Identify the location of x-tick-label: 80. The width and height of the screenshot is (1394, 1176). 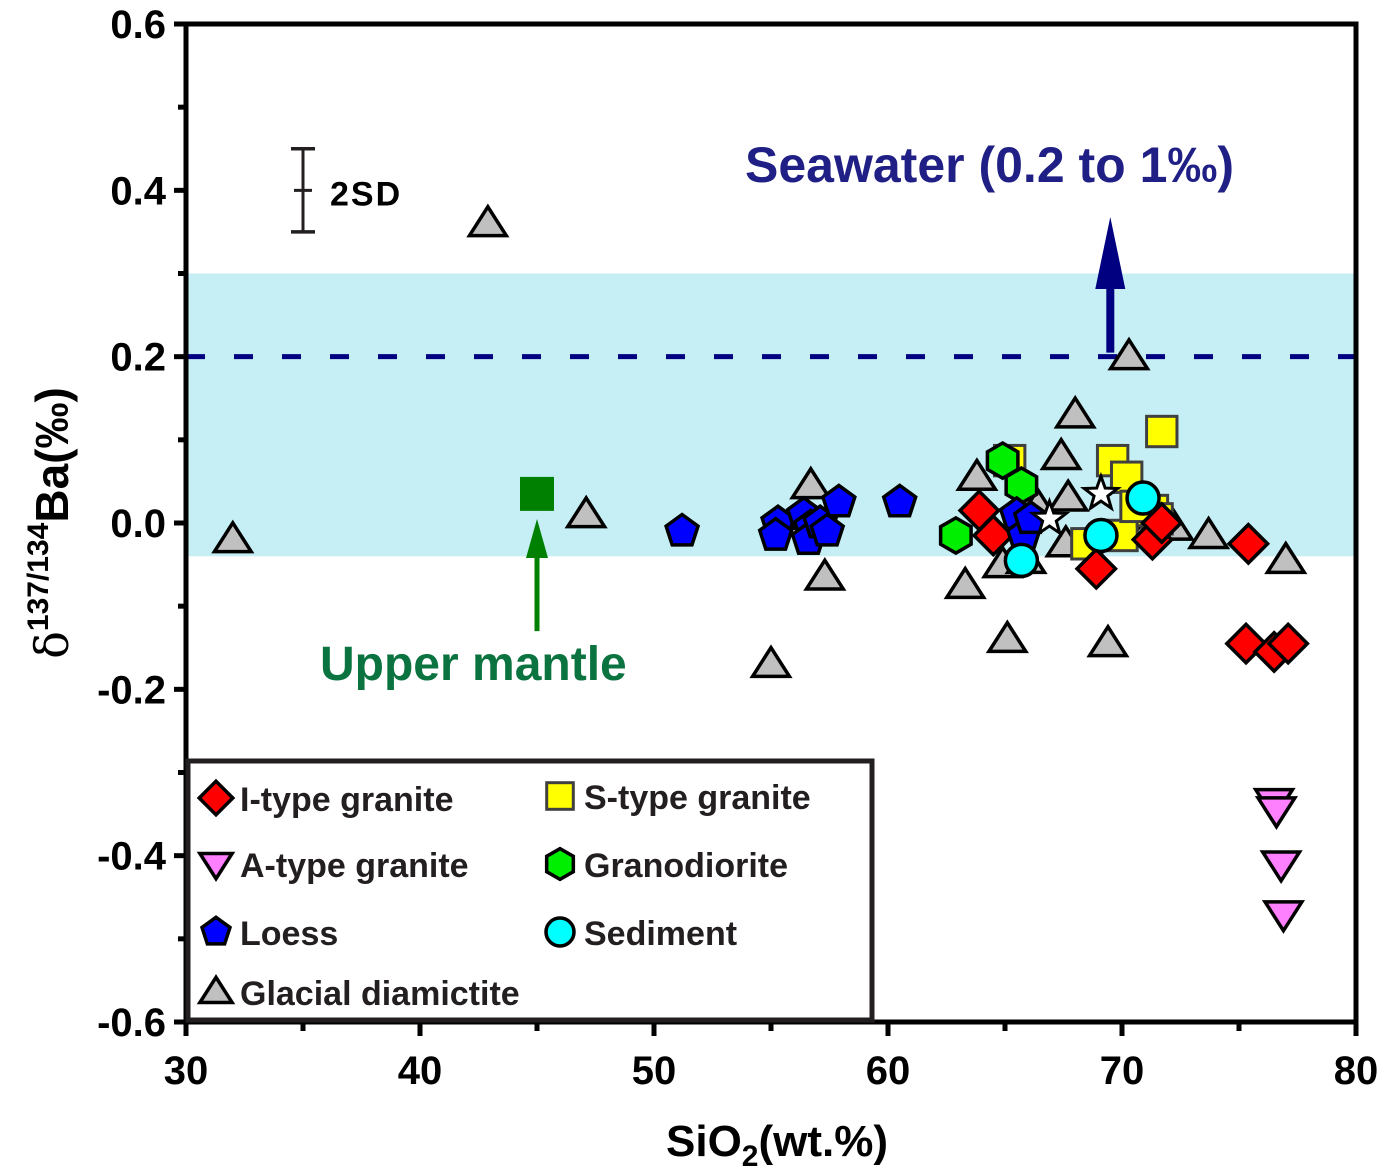
(1356, 1071).